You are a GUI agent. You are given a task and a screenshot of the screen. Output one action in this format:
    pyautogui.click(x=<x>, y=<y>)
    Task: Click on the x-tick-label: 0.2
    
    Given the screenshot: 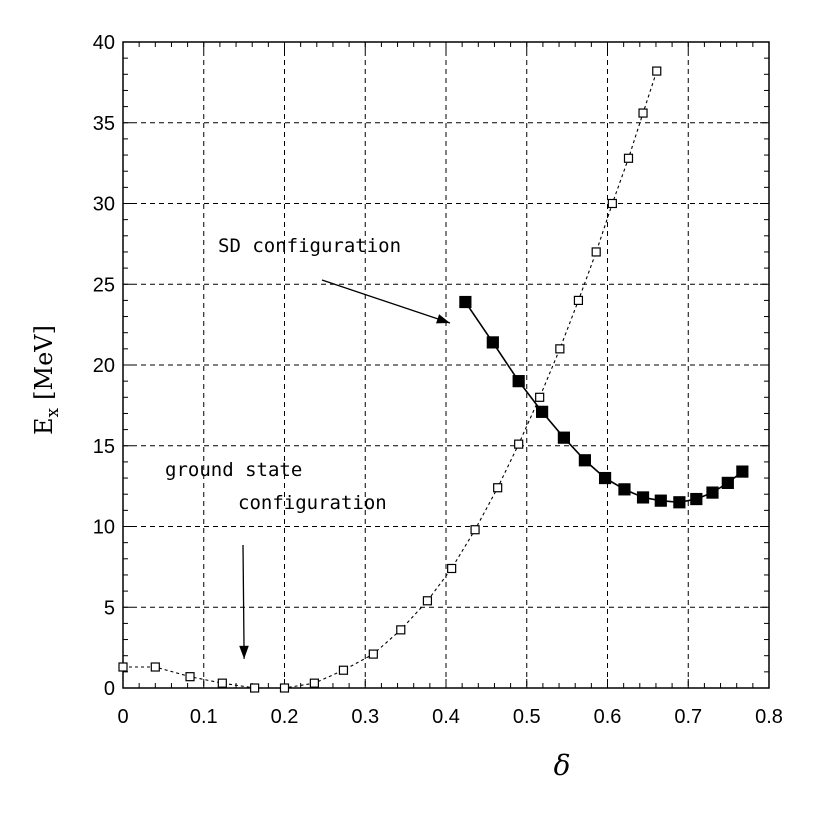 What is the action you would take?
    pyautogui.click(x=285, y=717)
    